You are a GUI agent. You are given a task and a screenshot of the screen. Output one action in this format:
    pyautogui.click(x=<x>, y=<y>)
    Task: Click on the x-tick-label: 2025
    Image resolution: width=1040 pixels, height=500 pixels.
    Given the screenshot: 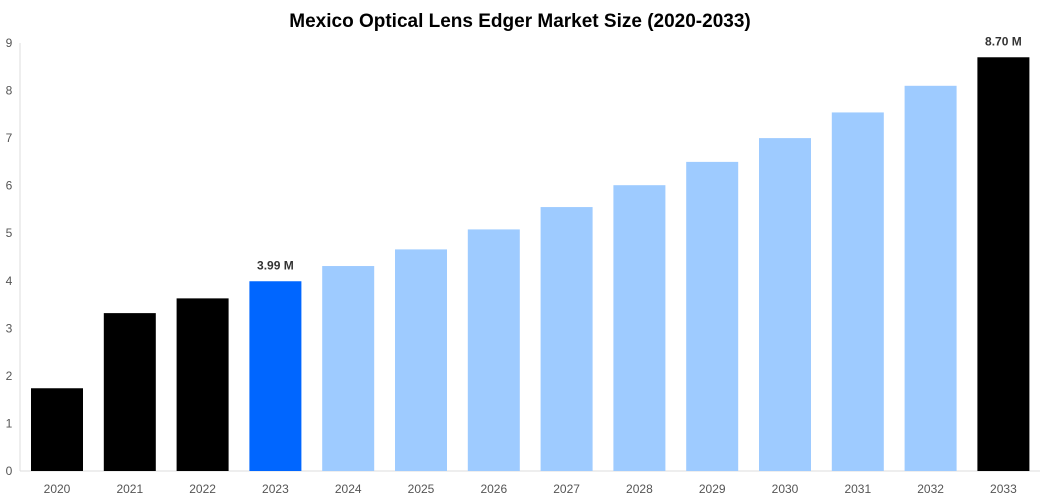 What is the action you would take?
    pyautogui.click(x=421, y=489)
    